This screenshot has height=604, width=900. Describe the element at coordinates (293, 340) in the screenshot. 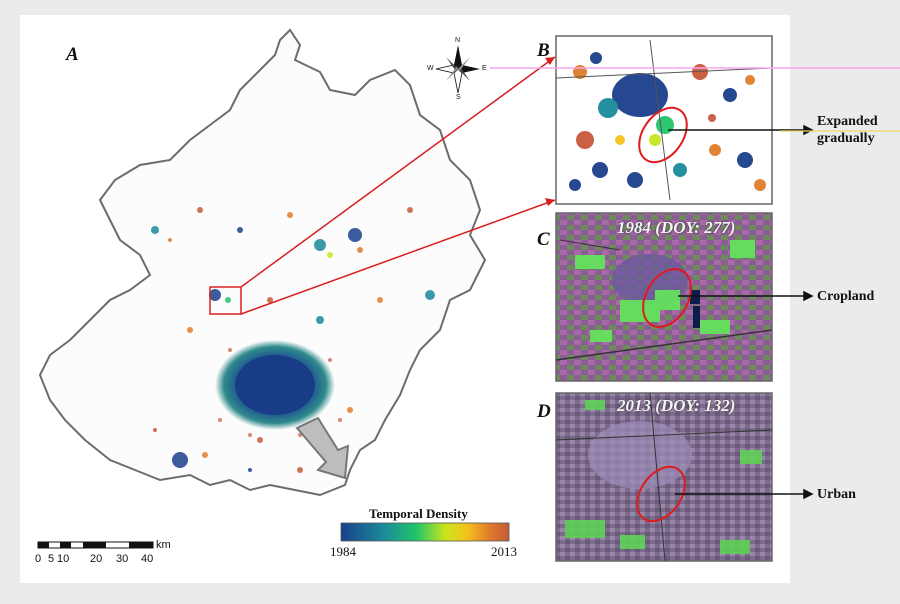

I see `settlement-dots` at that location.